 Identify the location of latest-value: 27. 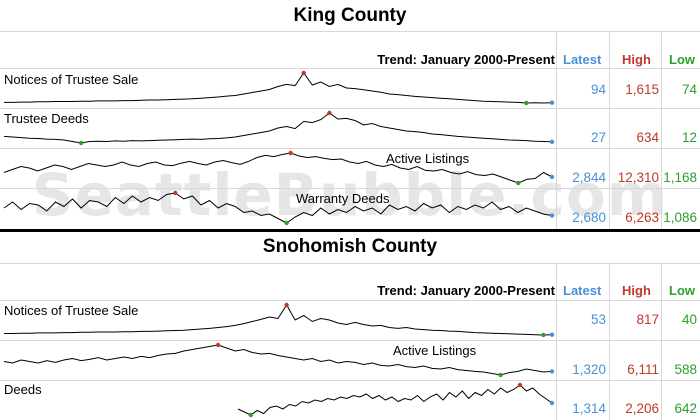
(598, 137).